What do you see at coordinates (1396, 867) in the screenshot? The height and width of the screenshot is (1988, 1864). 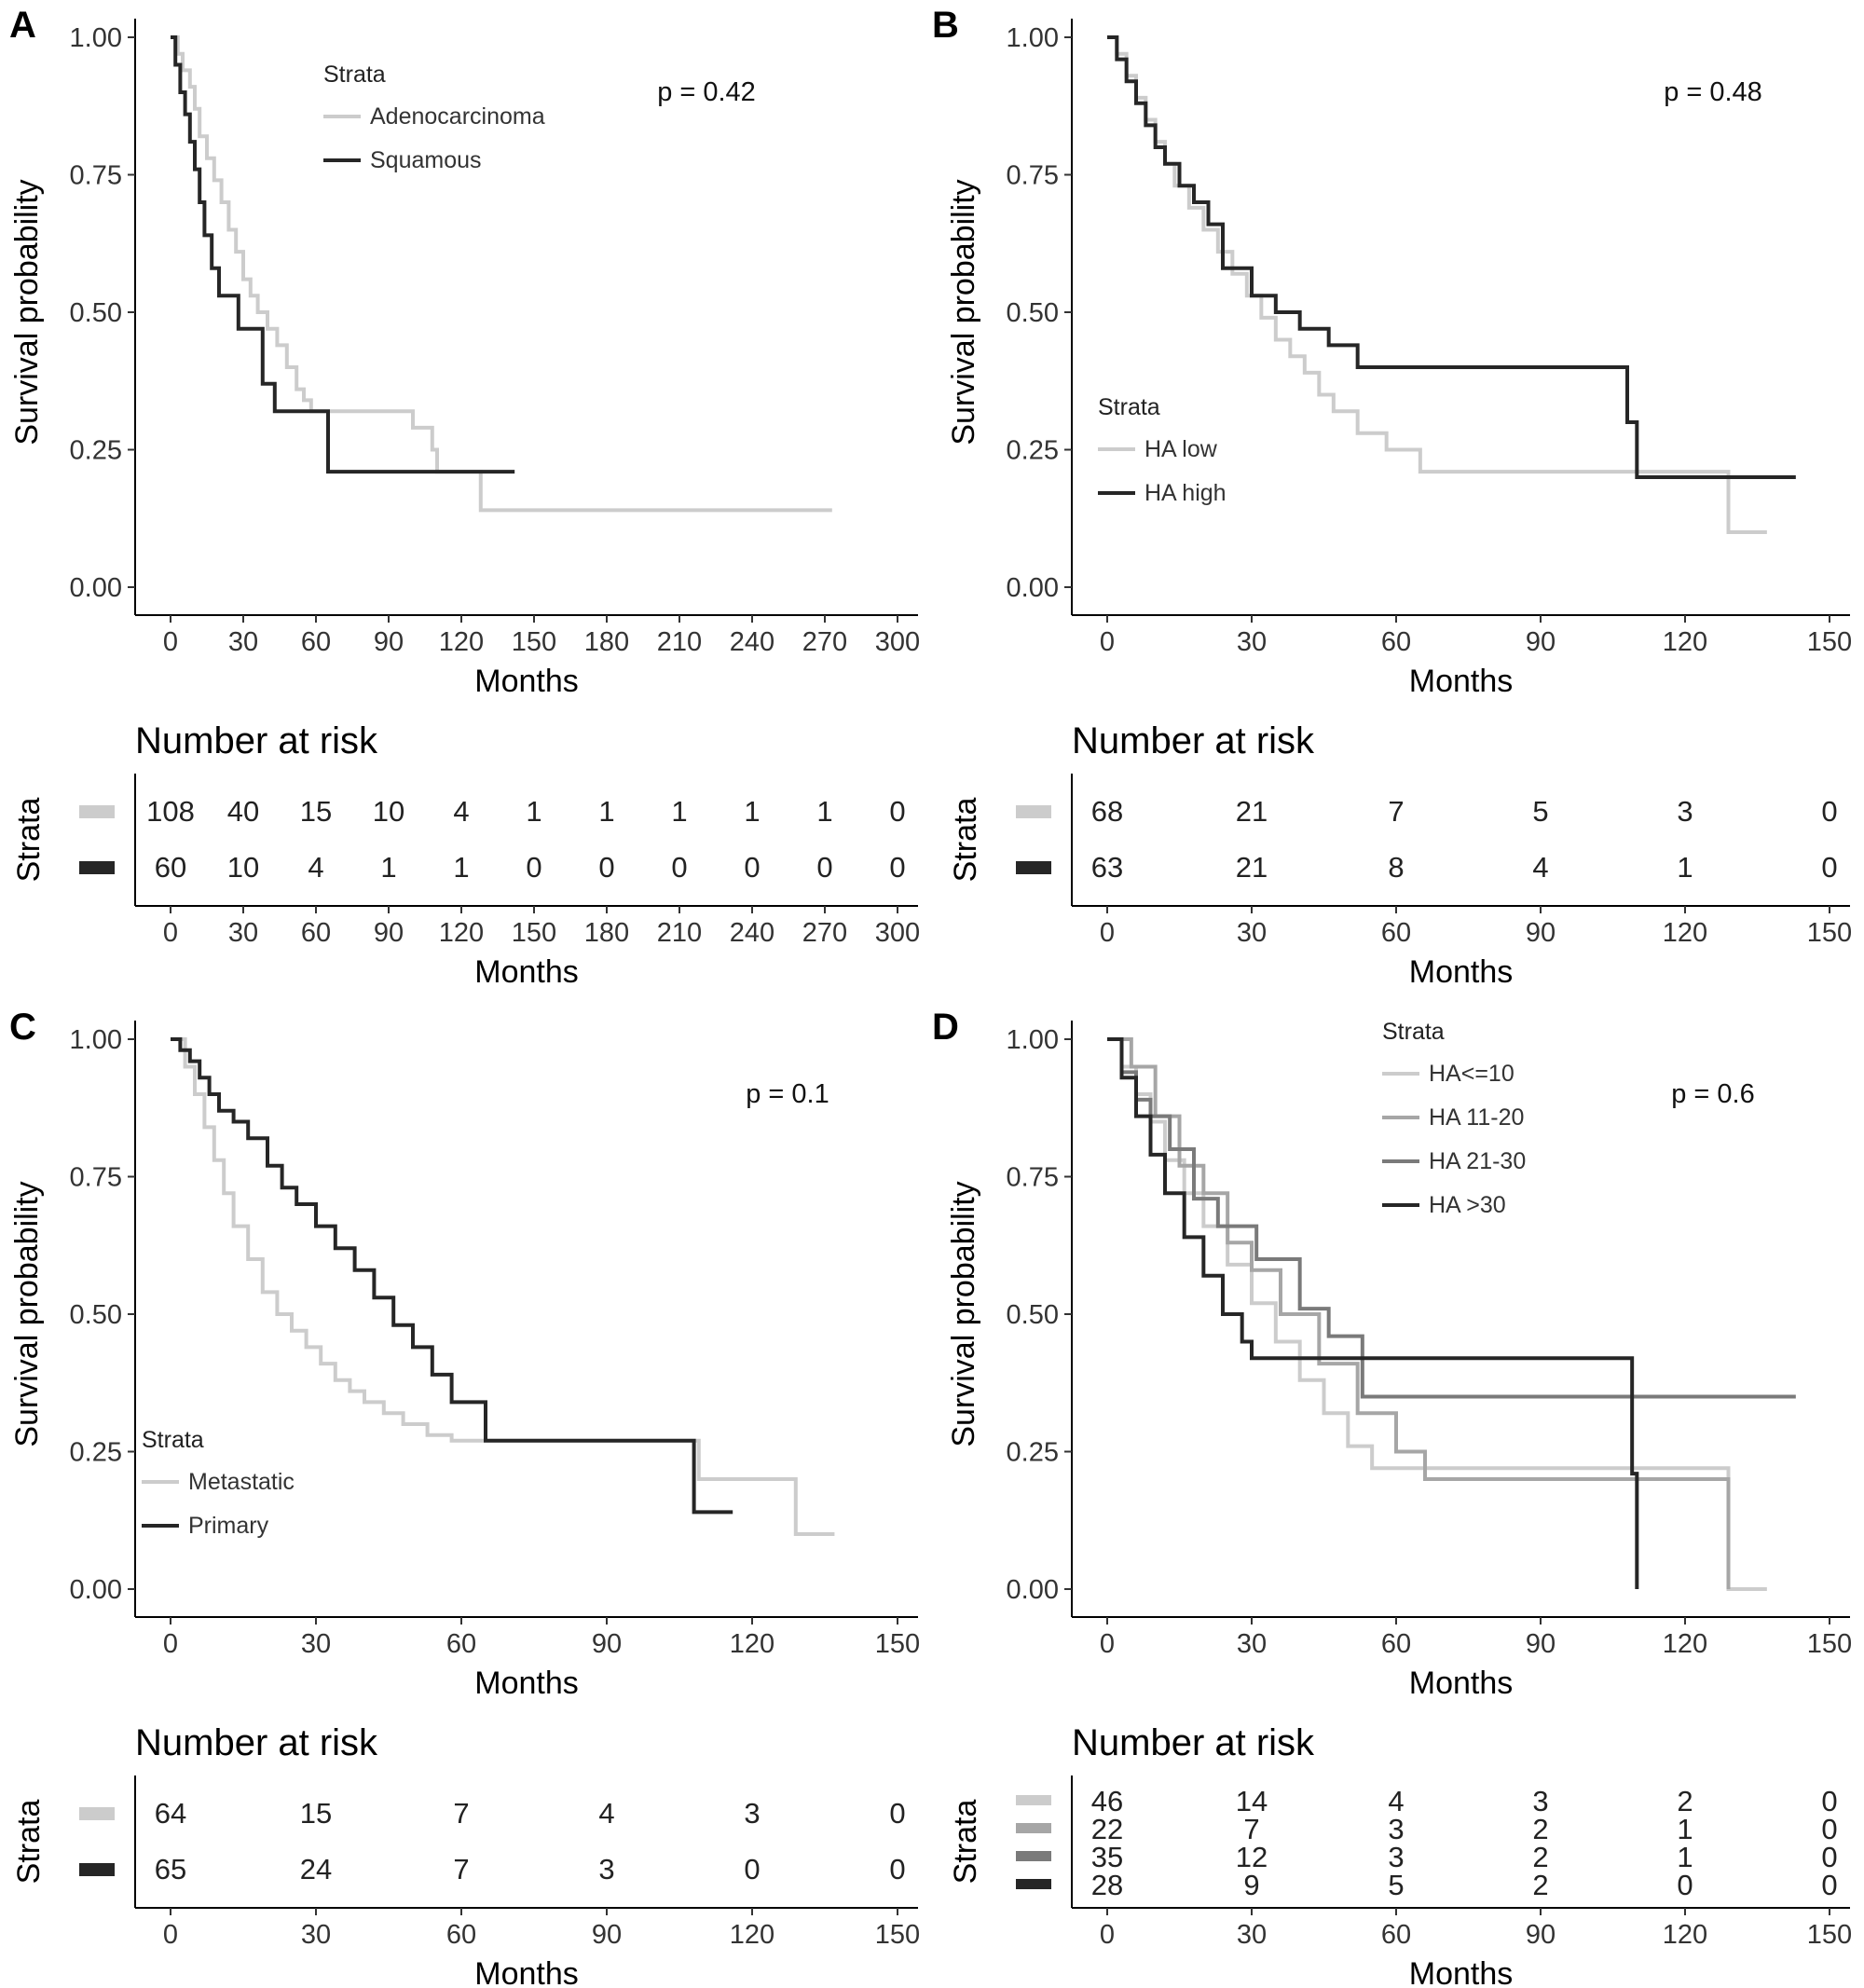 I see `risk-count: 8` at bounding box center [1396, 867].